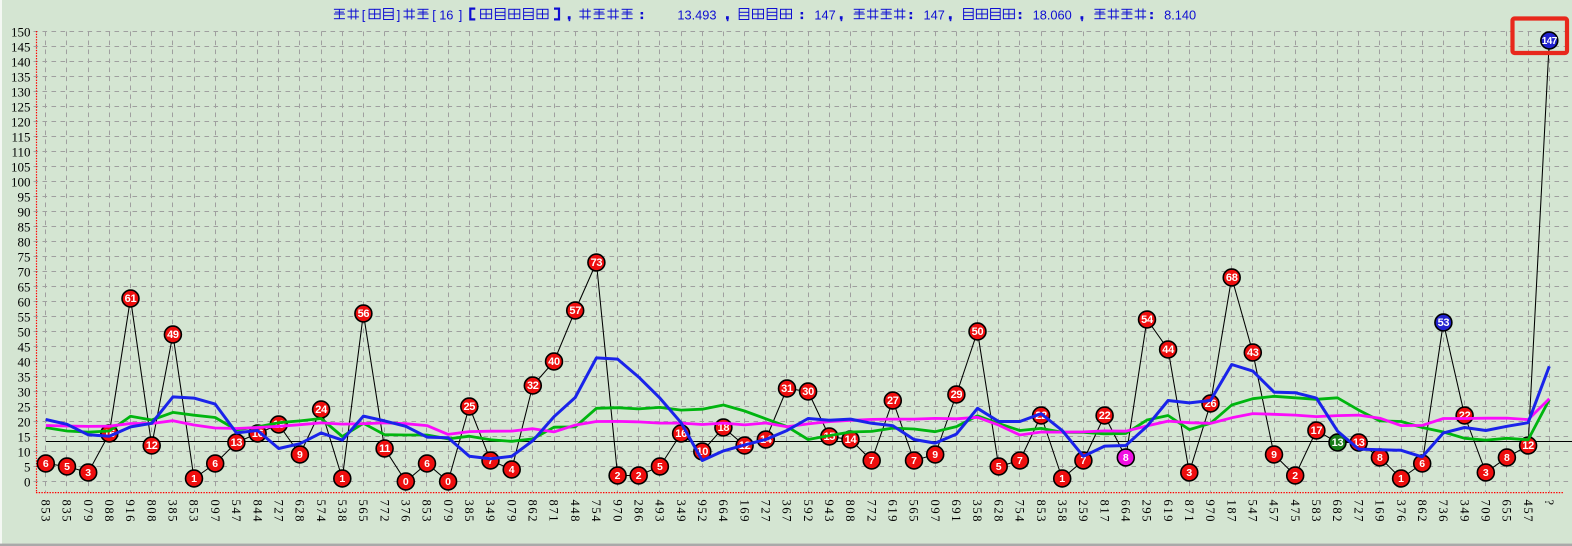  I want to click on svg-text: 13.493, so click(696, 14).